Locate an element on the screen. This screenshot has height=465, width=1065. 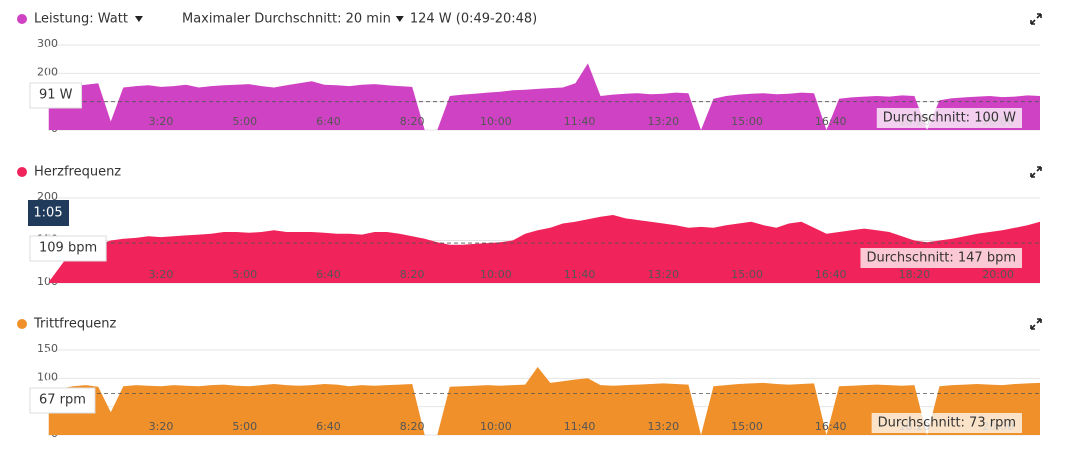
x-tick-label: 18:20 is located at coordinates (915, 274).